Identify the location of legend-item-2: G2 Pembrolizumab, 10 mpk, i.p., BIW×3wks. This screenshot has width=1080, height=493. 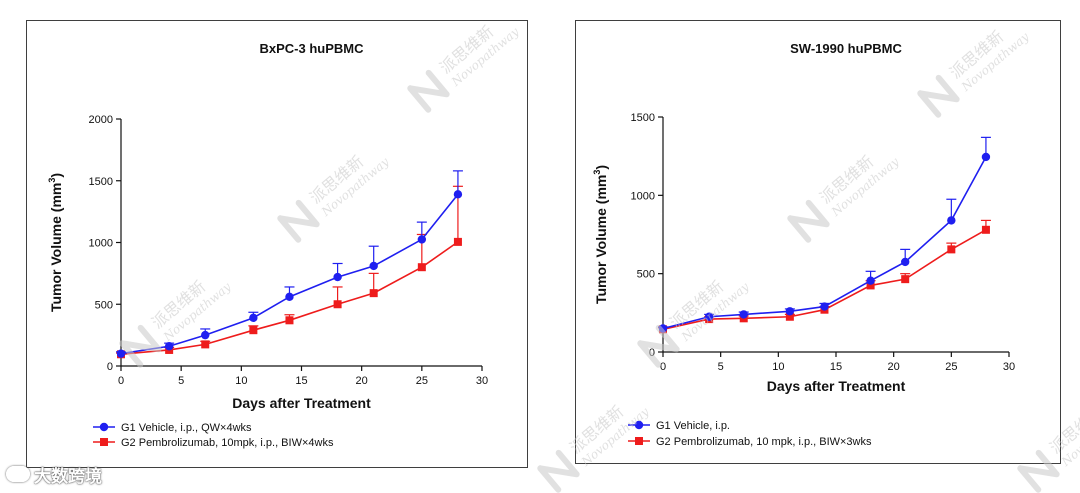
(750, 442).